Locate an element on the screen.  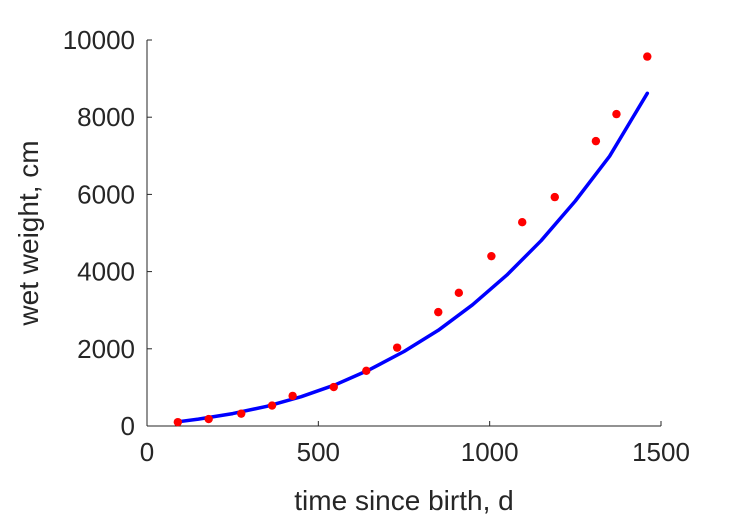
x-tick-label: 500 is located at coordinates (318, 452).